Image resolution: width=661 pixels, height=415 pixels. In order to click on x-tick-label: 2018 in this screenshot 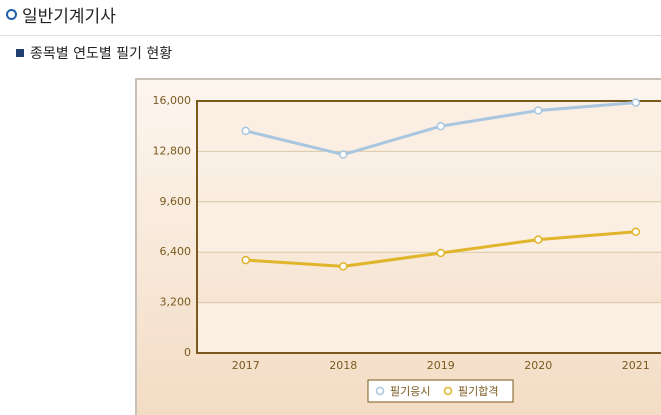, I will do `click(343, 365)`.